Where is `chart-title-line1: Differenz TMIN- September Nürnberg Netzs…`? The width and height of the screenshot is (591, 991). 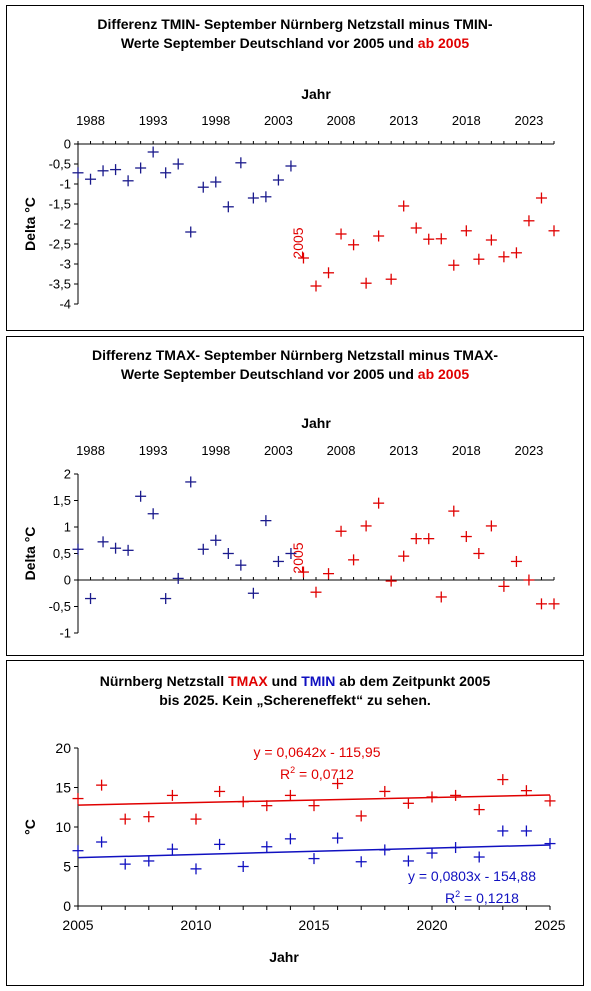
chart-title-line1: Differenz TMIN- September Nürnberg Netzs… is located at coordinates (295, 24).